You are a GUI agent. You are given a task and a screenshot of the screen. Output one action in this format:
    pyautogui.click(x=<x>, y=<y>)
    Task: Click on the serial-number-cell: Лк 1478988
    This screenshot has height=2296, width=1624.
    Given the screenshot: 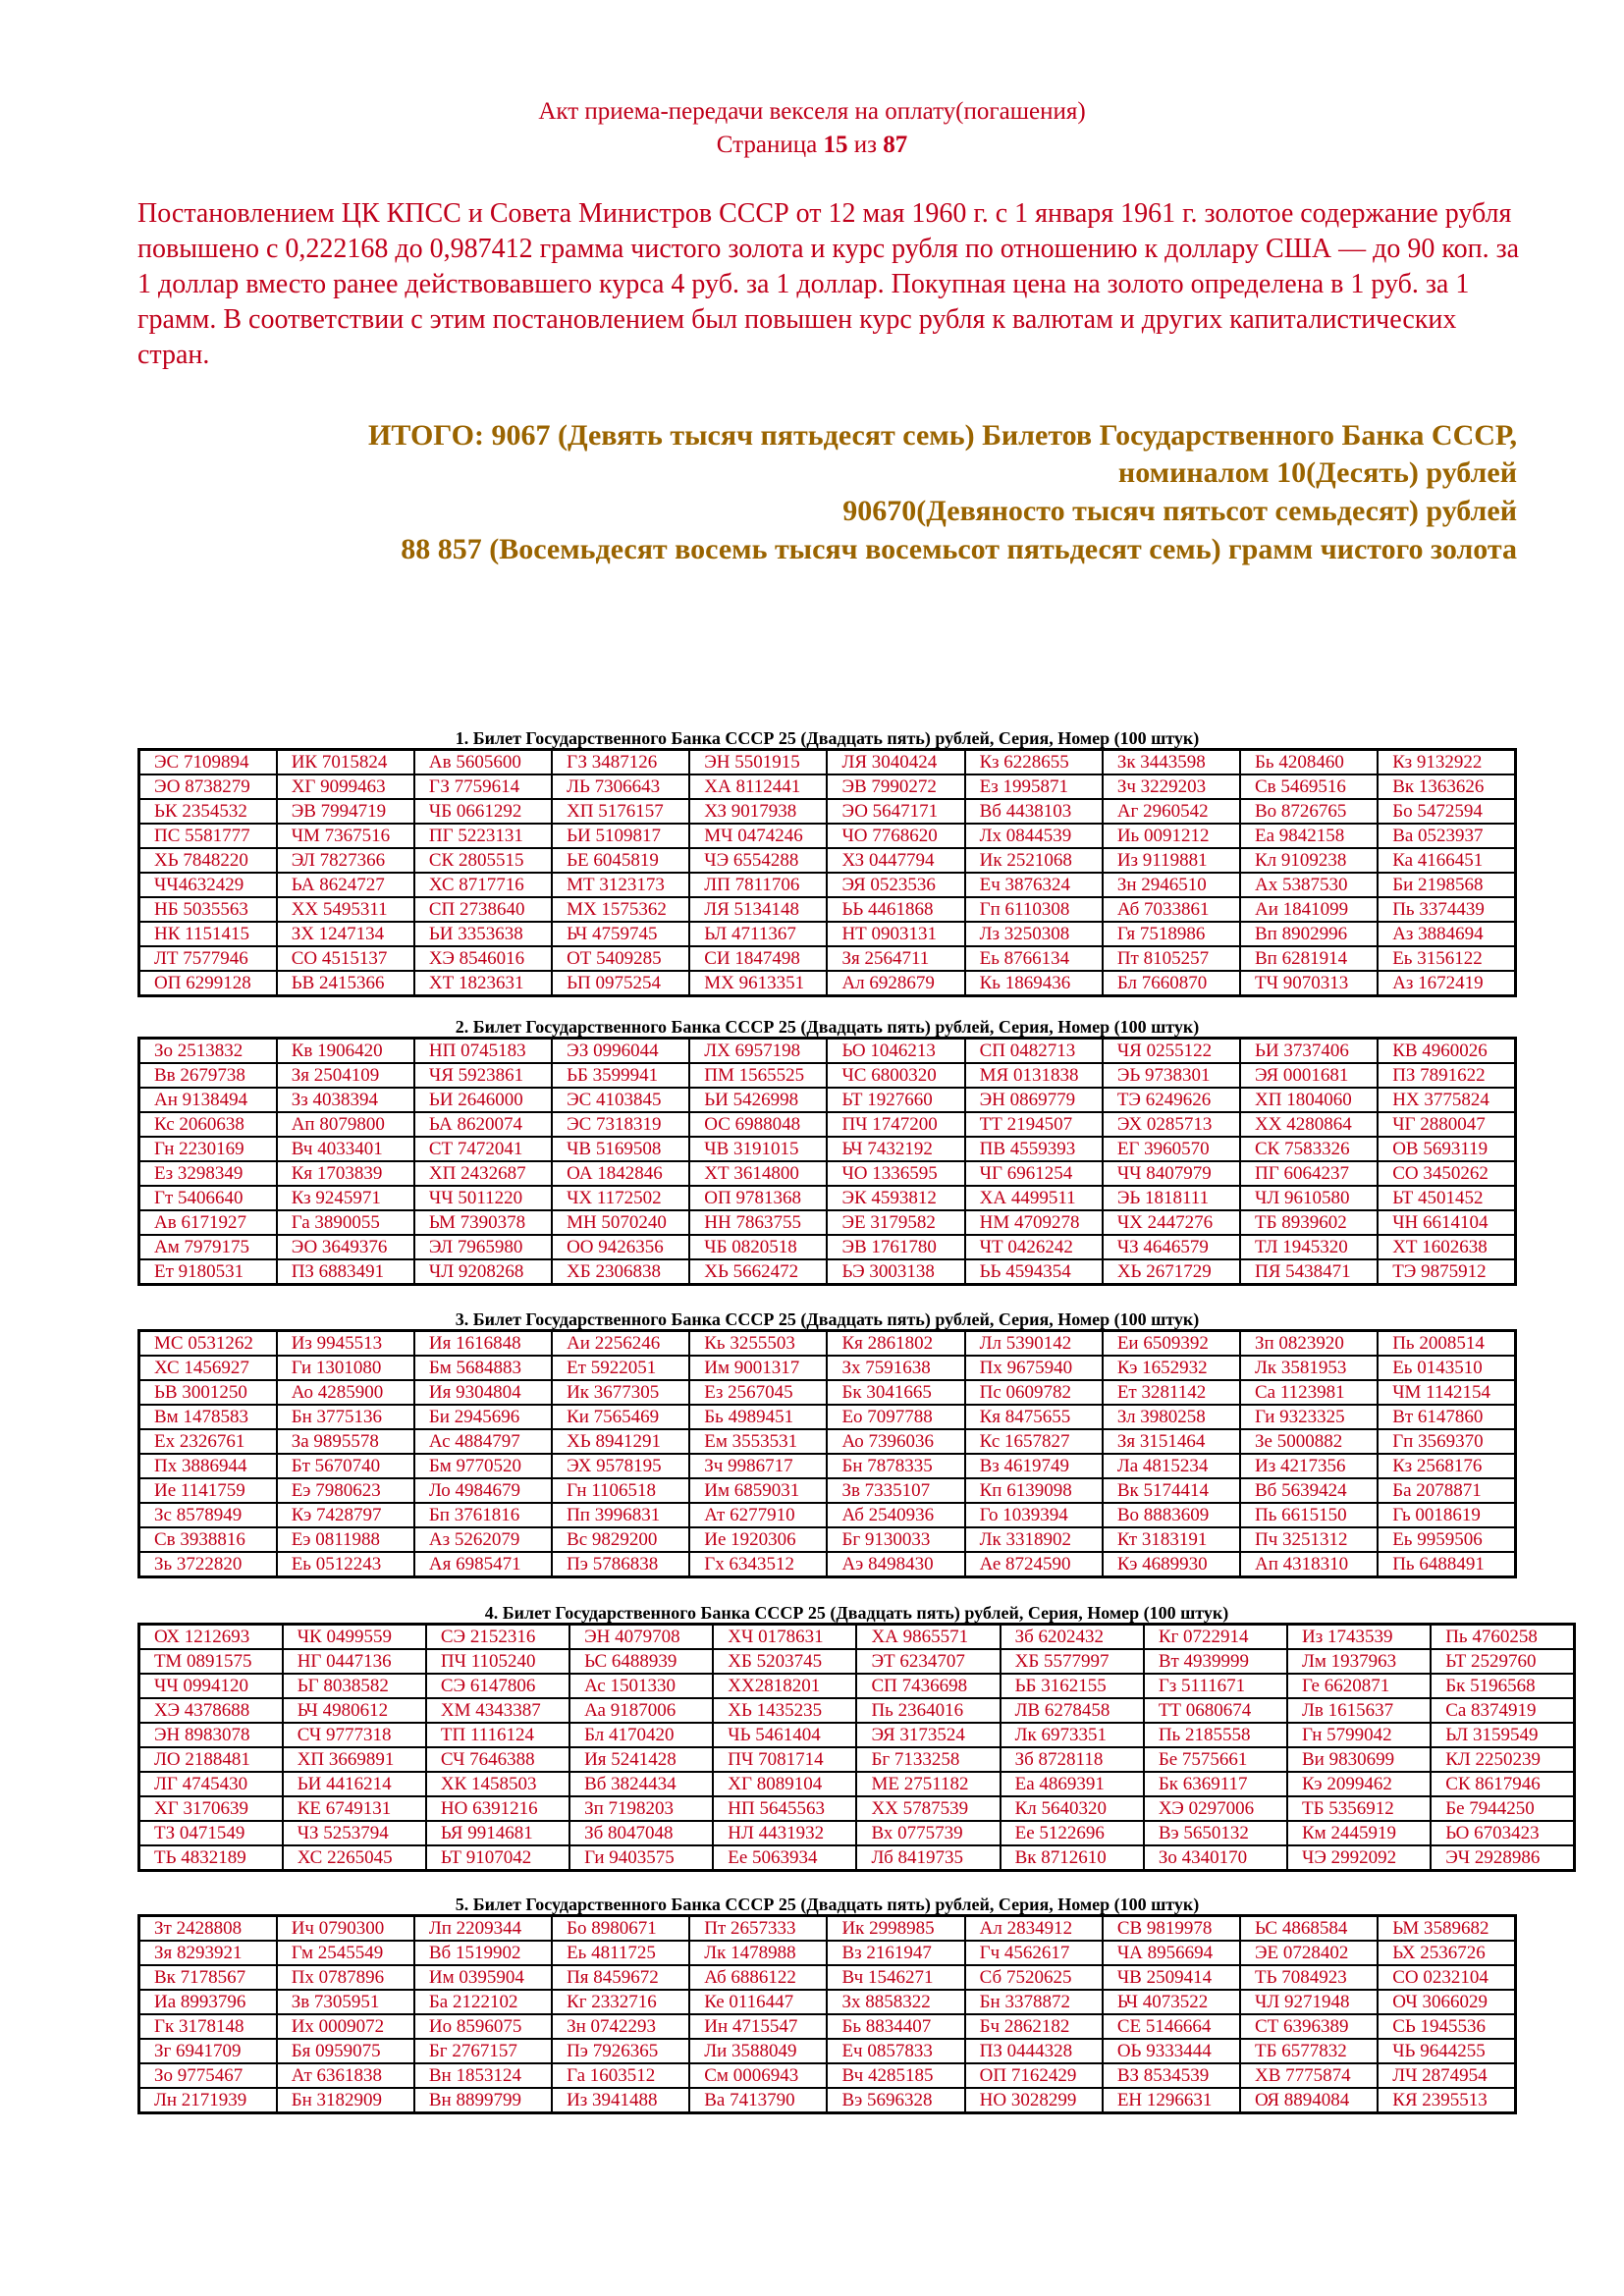 What is the action you would take?
    pyautogui.click(x=758, y=1953)
    